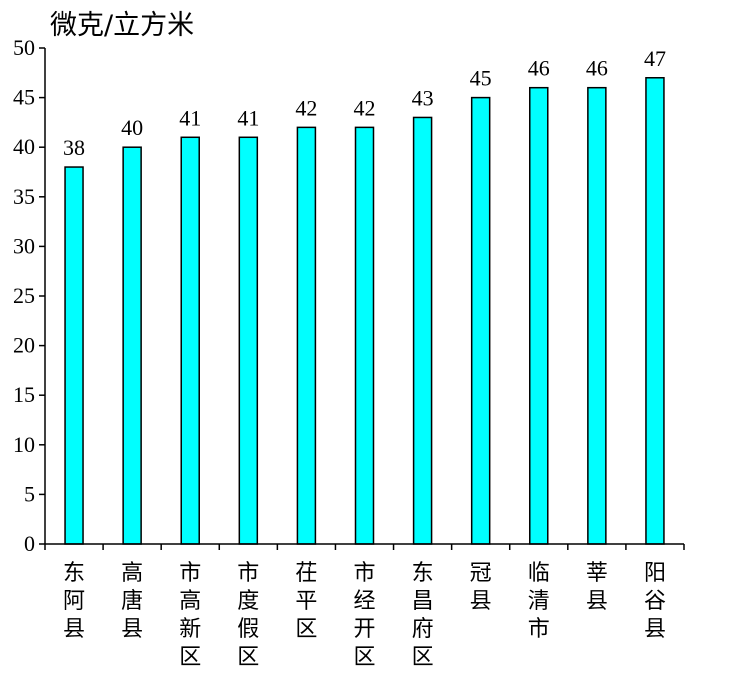  I want to click on y-tick-label: 50, so click(24, 47).